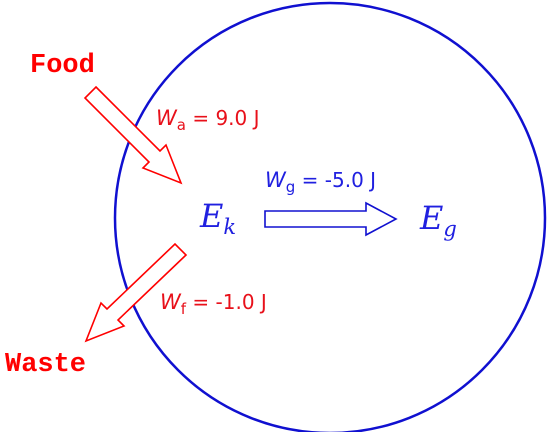 The height and width of the screenshot is (432, 548). I want to click on food-input-arrow, so click(133, 135).